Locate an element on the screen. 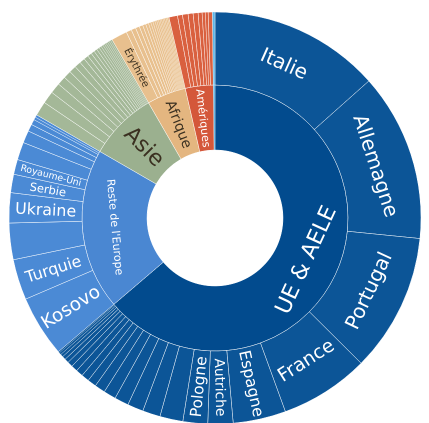 Image resolution: width=429 pixels, height=423 pixels. slice-label: Ukraine is located at coordinates (45, 209).